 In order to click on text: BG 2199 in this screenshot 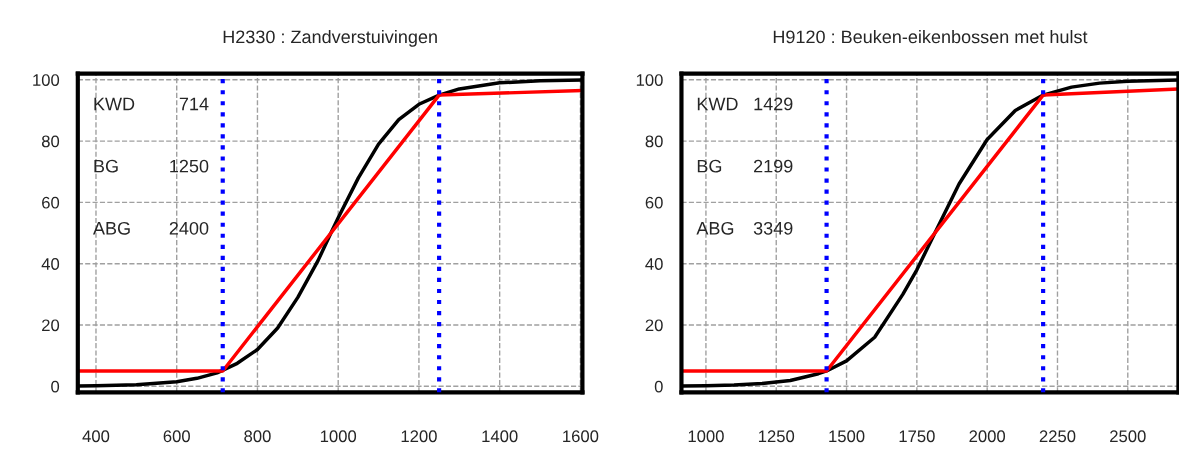, I will do `click(745, 166)`.